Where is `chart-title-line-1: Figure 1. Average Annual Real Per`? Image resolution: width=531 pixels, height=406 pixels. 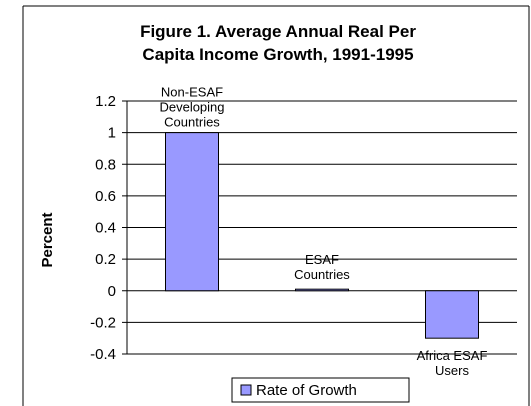
chart-title-line-1: Figure 1. Average Annual Real Per is located at coordinates (278, 31).